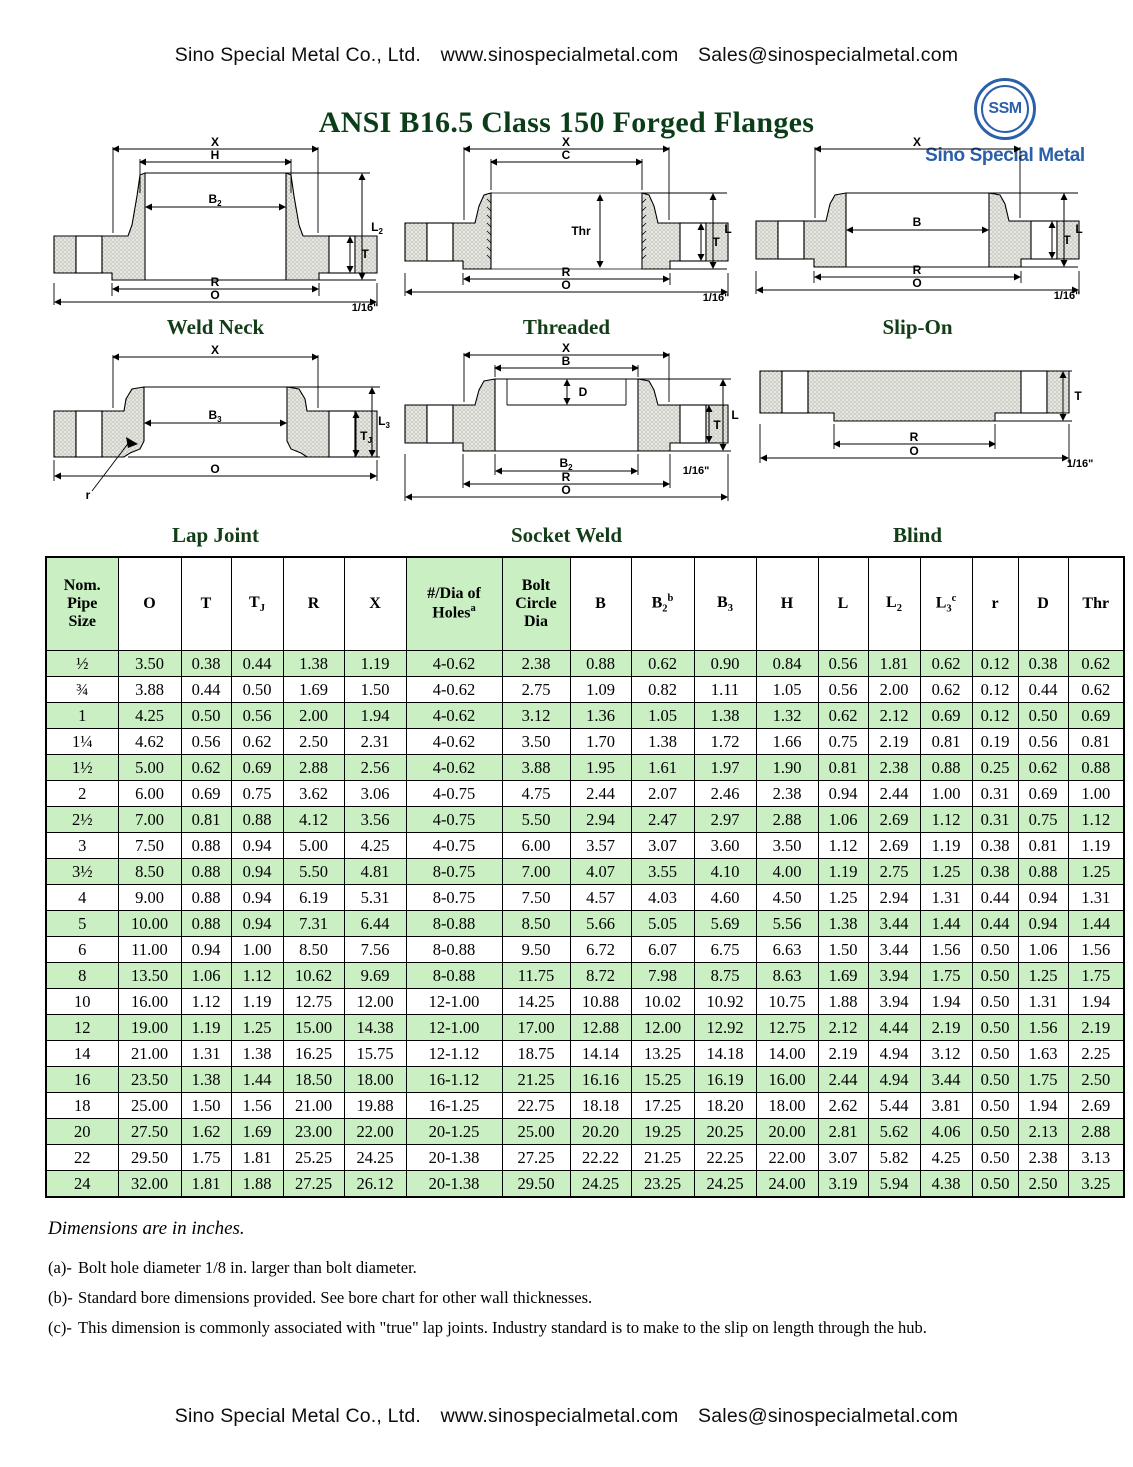 This screenshot has width=1133, height=1467. What do you see at coordinates (215, 416) in the screenshot?
I see `label-b3: B3` at bounding box center [215, 416].